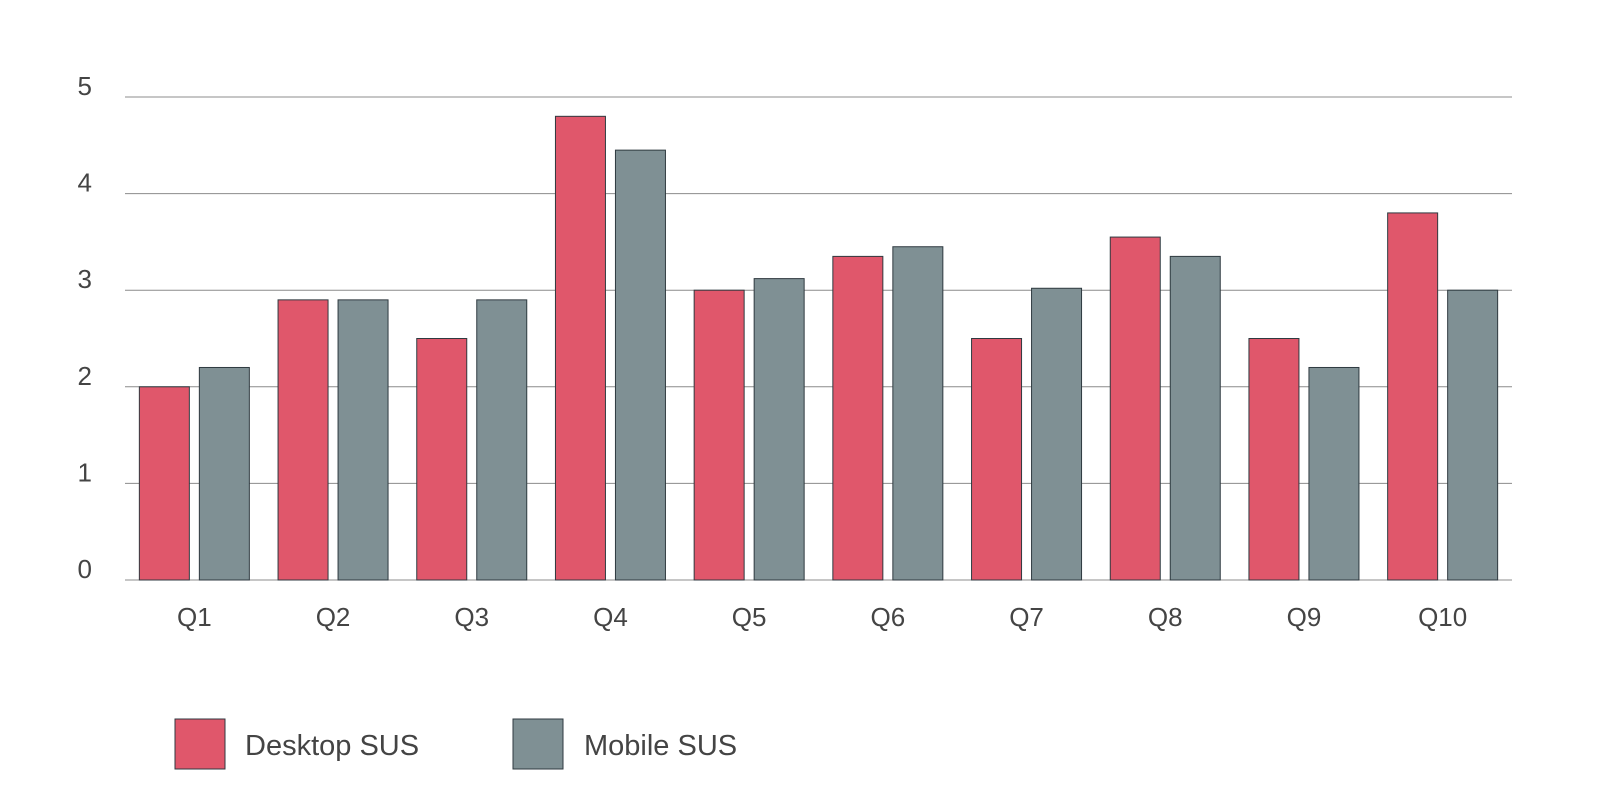  I want to click on legend-label-desktop: Desktop SUS, so click(332, 746).